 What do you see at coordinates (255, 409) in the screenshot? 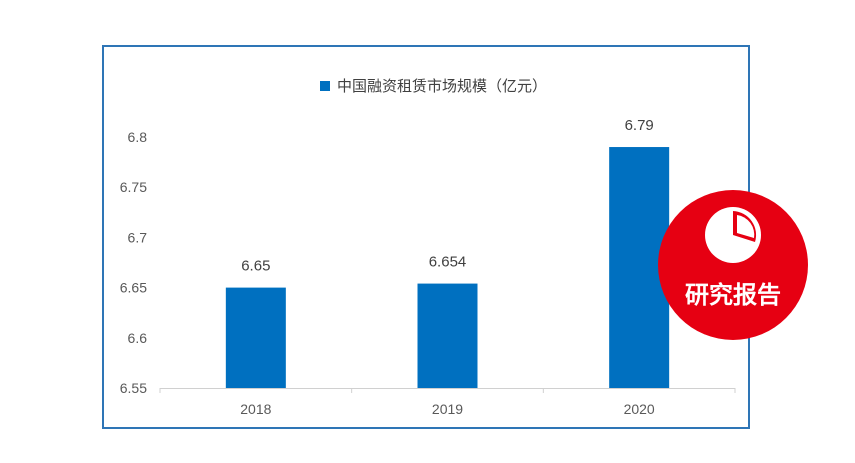
I see `x-tick-label: 2018` at bounding box center [255, 409].